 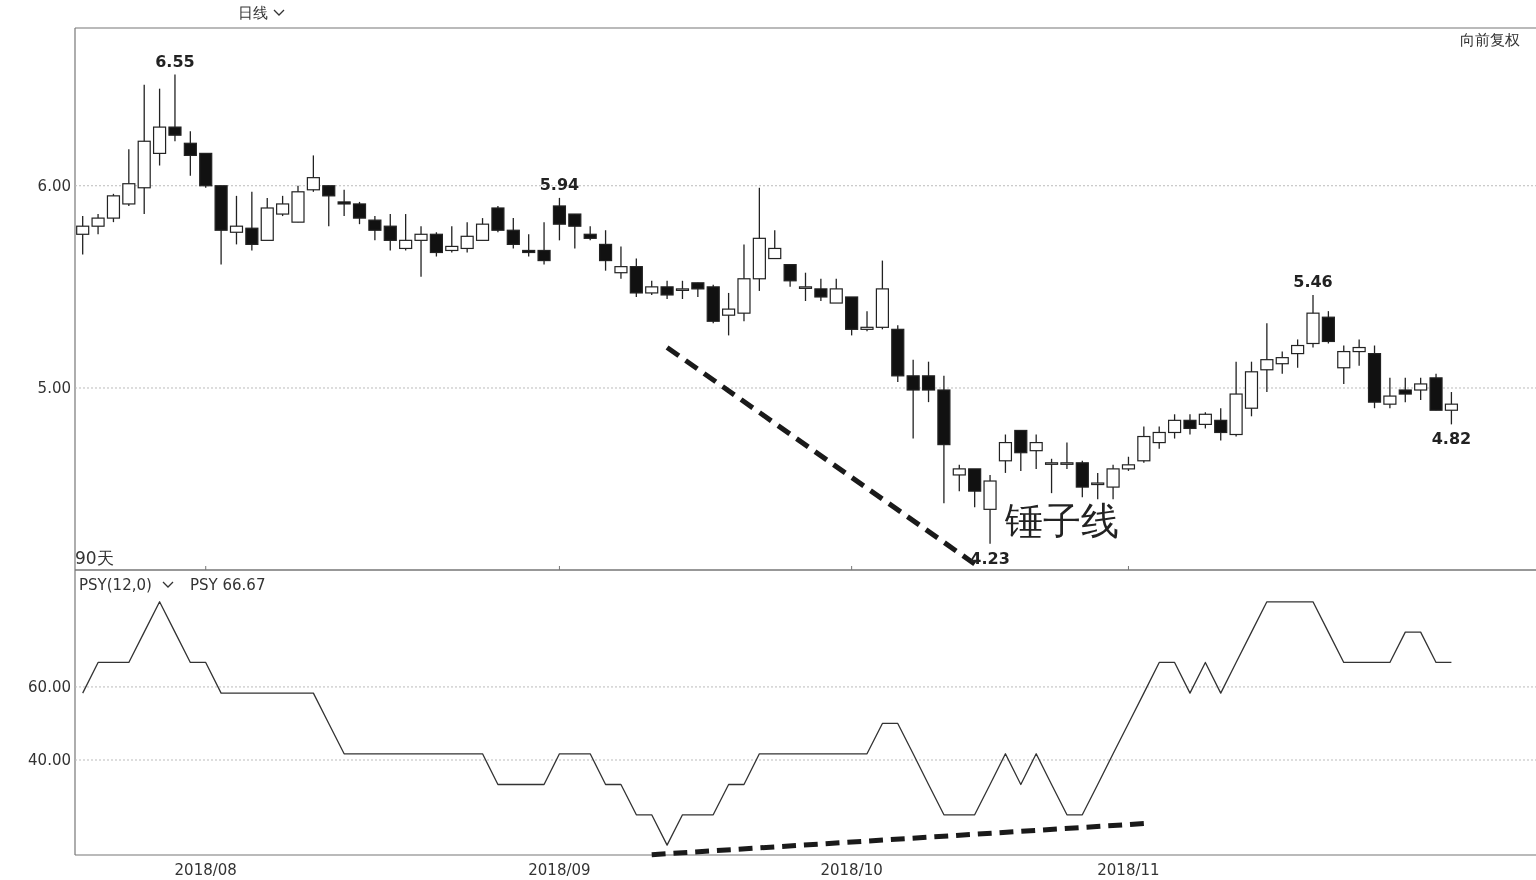 I want to click on annotation: 5.94, so click(x=559, y=184).